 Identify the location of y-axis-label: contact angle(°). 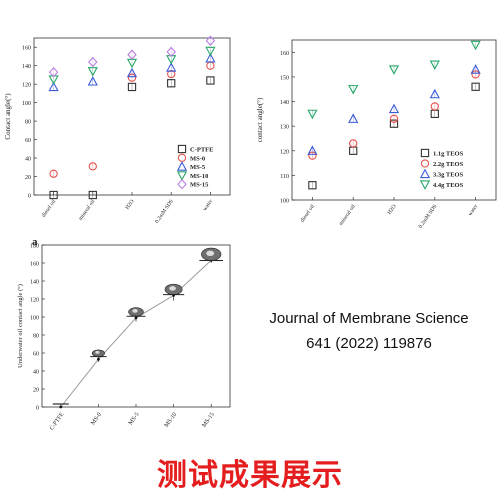
(260, 119).